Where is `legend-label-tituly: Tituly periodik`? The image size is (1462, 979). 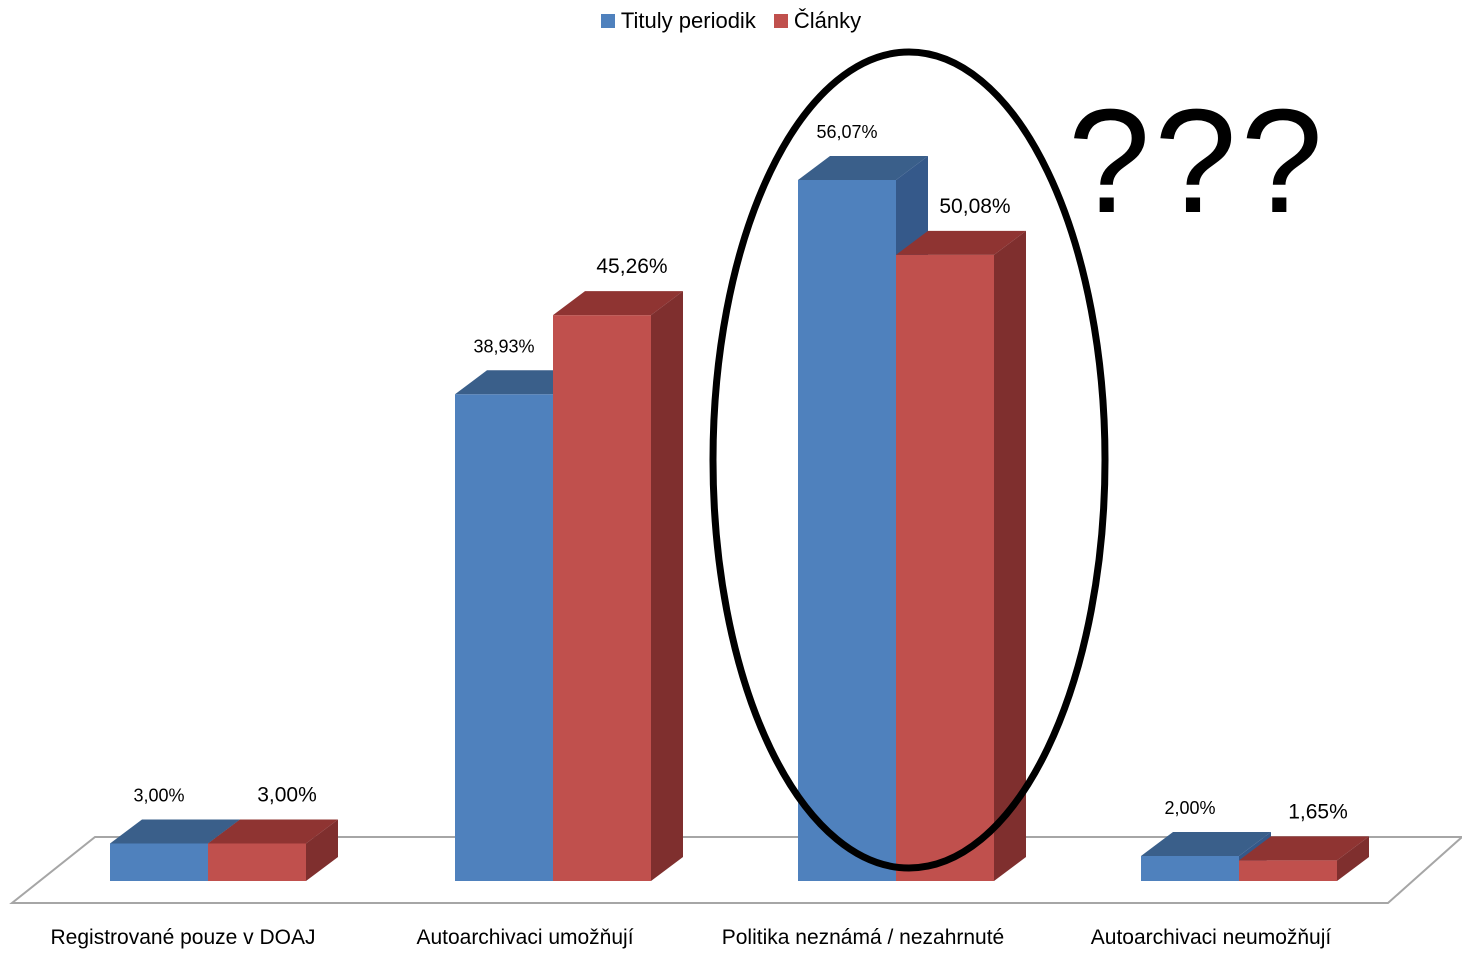
legend-label-tituly: Tituly periodik is located at coordinates (688, 20).